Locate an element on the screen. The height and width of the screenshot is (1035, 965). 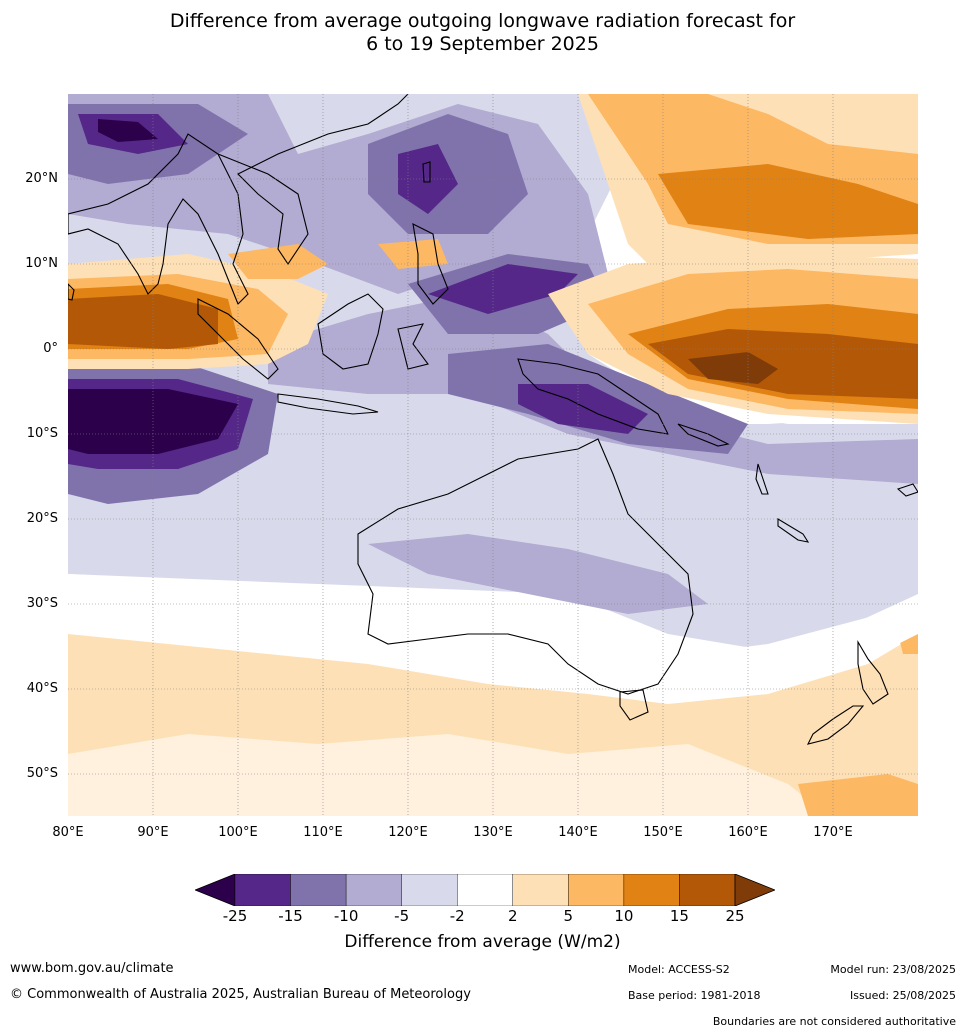
colorbar-extend-low is located at coordinates (214, 890).